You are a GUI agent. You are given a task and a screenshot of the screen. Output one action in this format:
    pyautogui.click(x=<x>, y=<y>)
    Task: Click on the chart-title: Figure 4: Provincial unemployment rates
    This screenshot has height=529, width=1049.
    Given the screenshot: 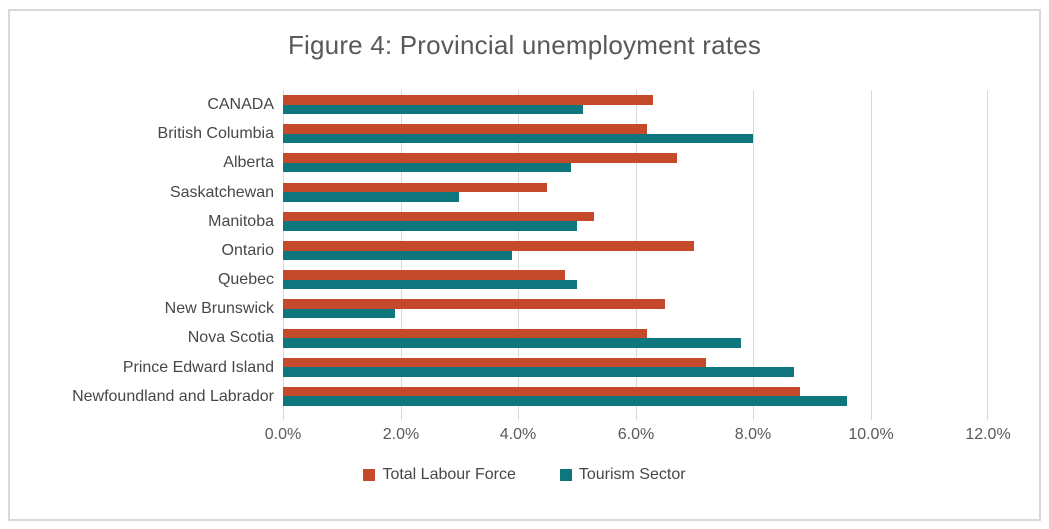 What is the action you would take?
    pyautogui.click(x=524, y=45)
    